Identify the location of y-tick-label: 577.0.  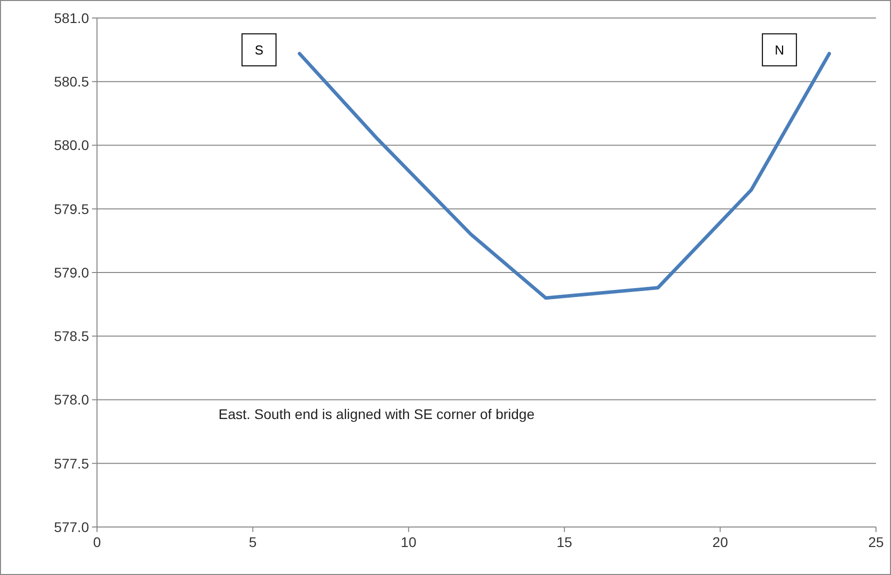
(72, 526).